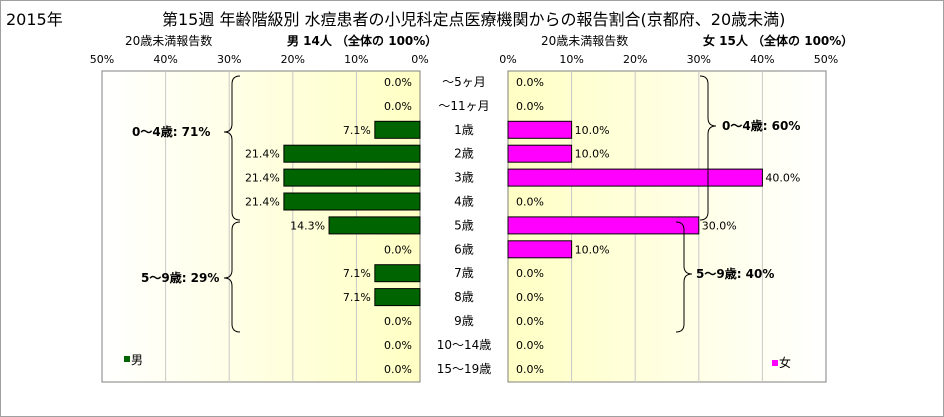 Image resolution: width=944 pixels, height=417 pixels. What do you see at coordinates (775, 363) in the screenshot?
I see `female-legend-swatch` at bounding box center [775, 363].